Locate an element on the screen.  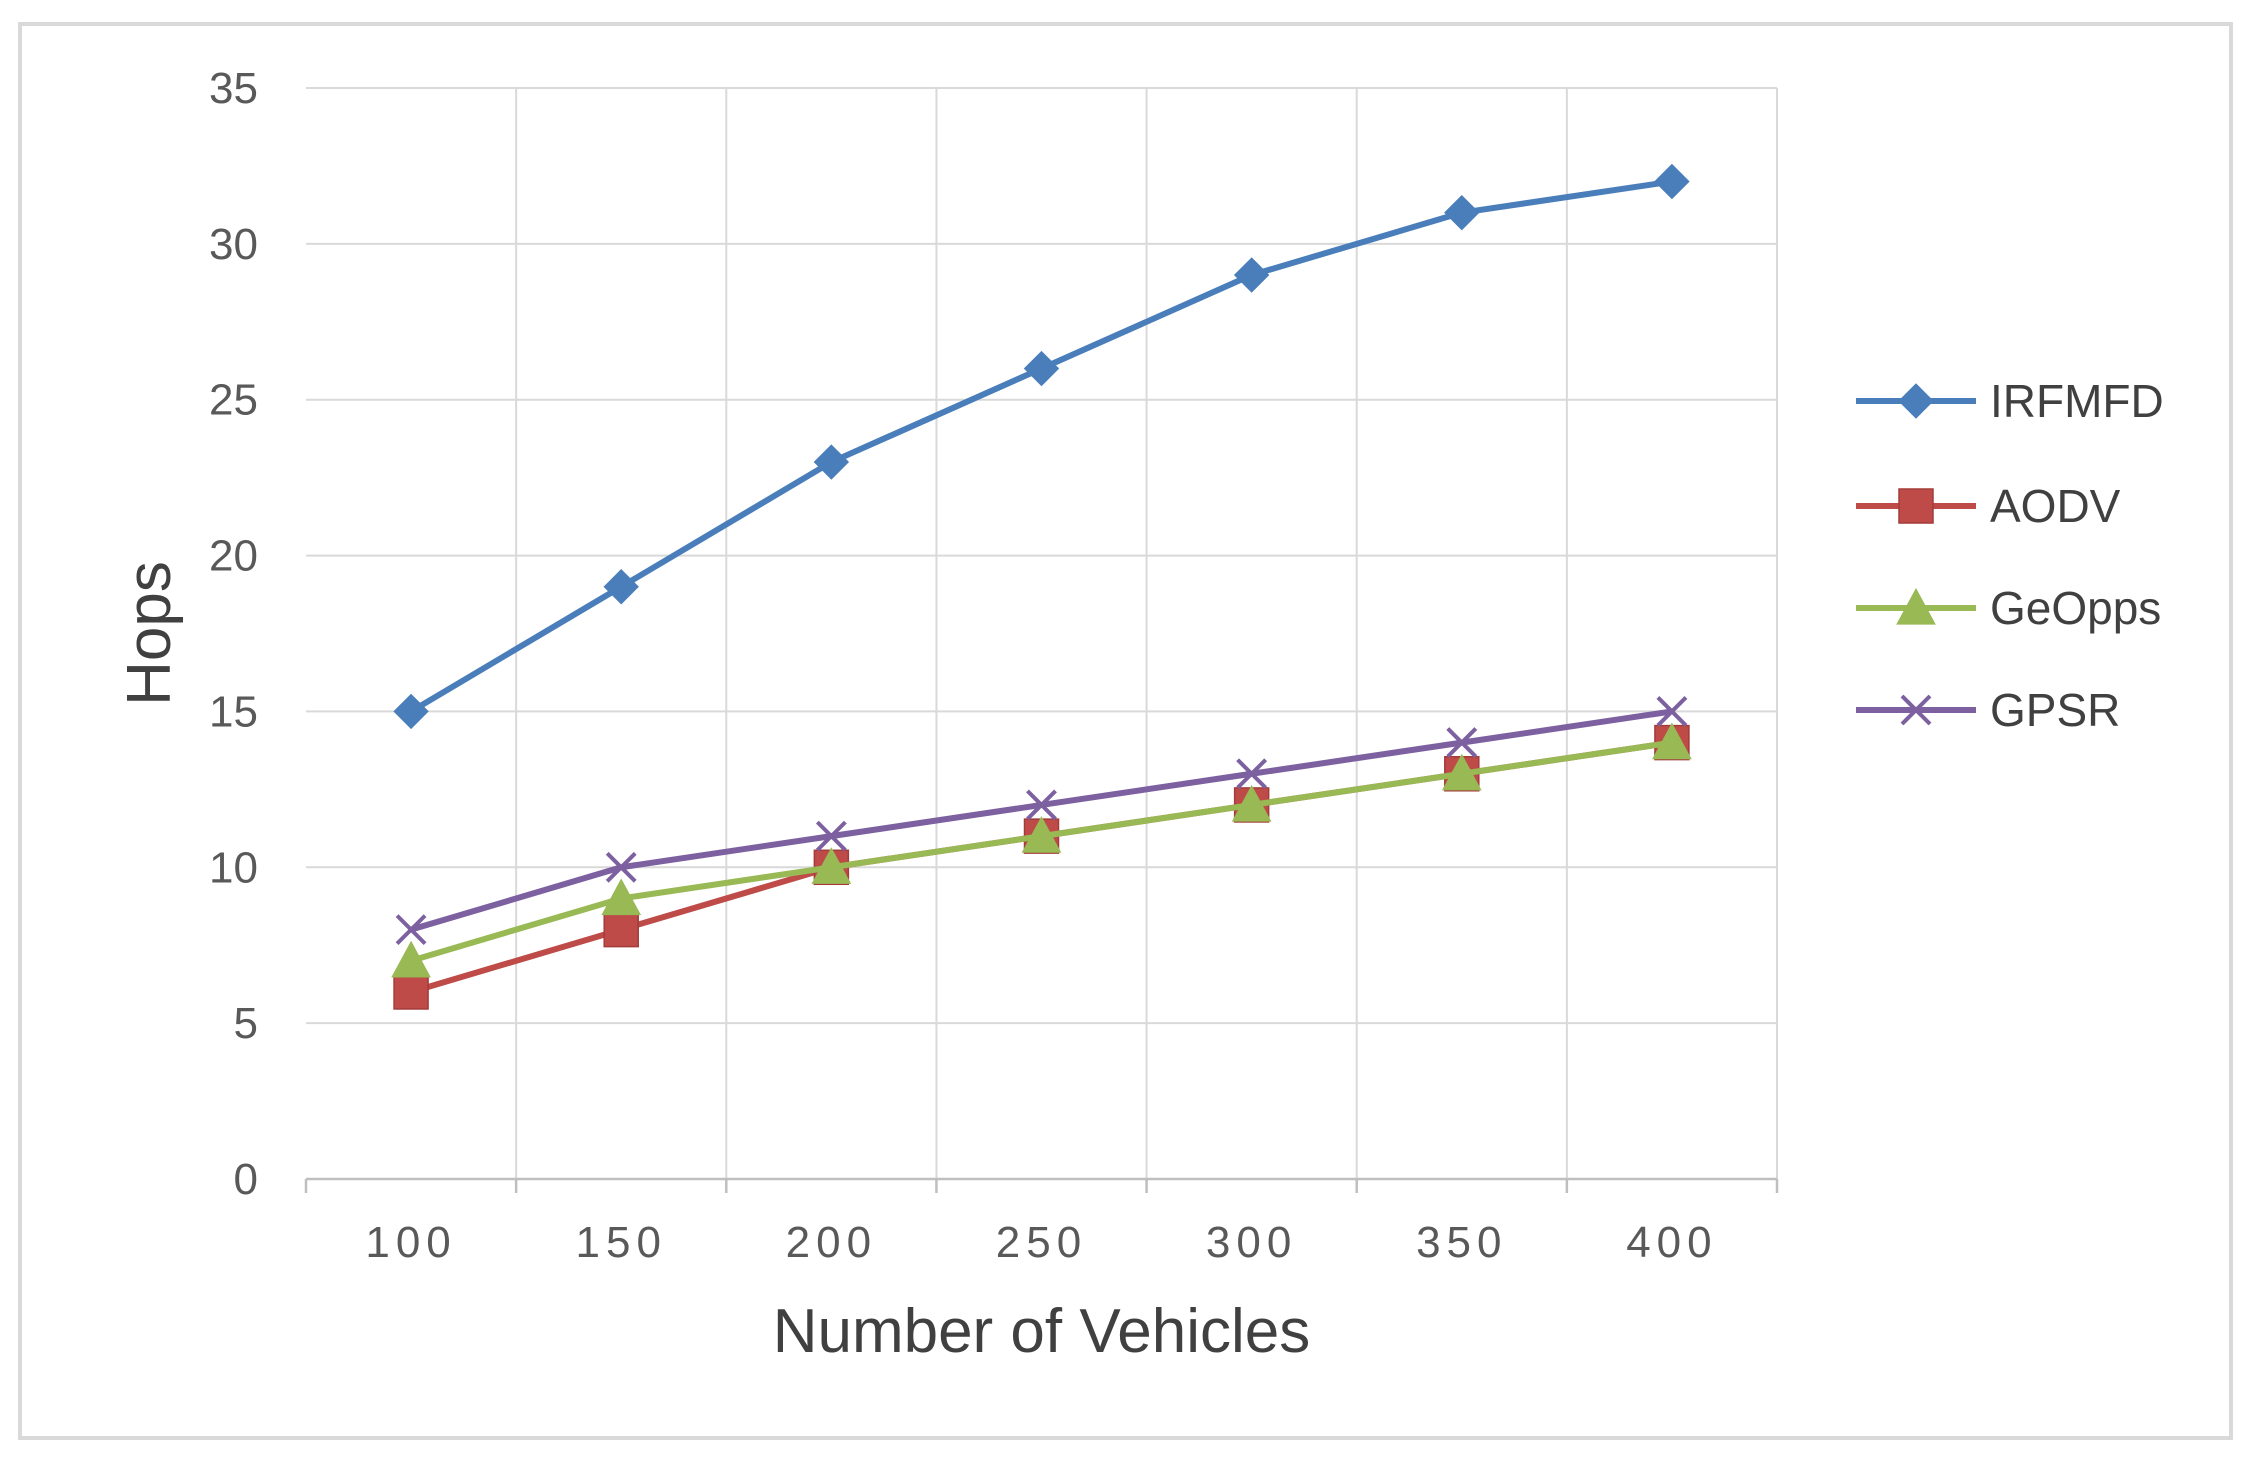
y-tick-label: 25 is located at coordinates (233, 400).